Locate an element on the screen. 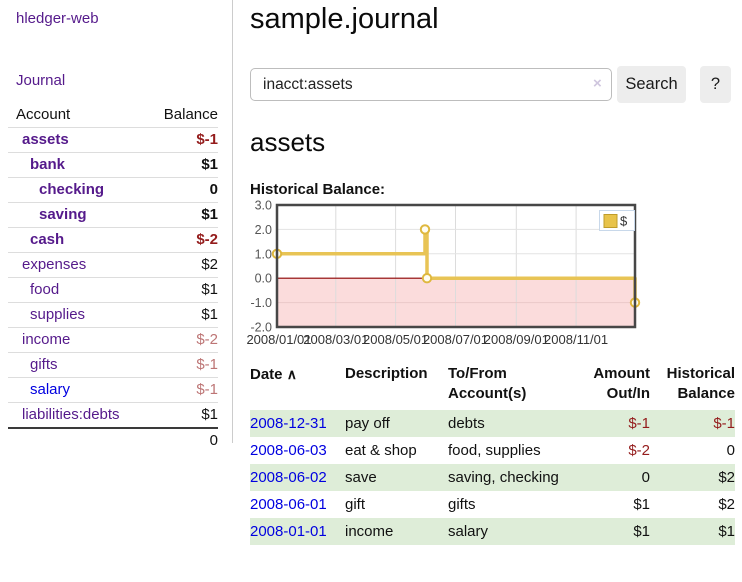  account-table-header: Account Balance is located at coordinates (113, 115).